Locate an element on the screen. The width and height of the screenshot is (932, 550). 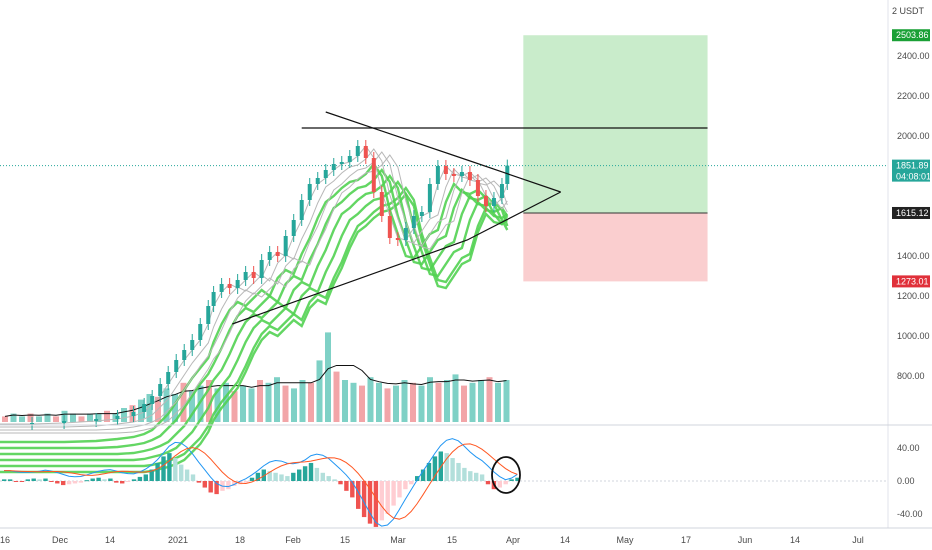
signal-line is located at coordinates (261, 481).